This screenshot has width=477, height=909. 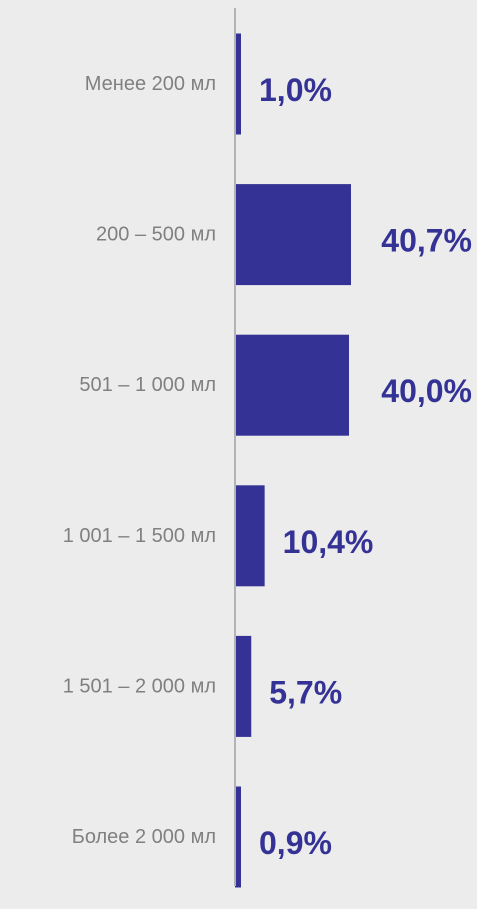 What do you see at coordinates (426, 391) in the screenshot?
I see `value-label-3: 40,0%` at bounding box center [426, 391].